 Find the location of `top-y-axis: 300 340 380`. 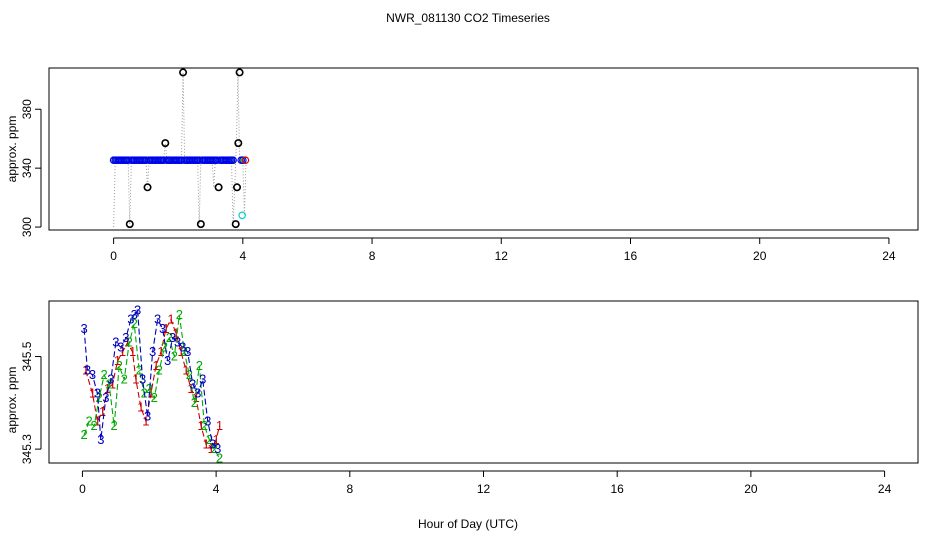

top-y-axis: 300 340 380 is located at coordinates (31, 168).